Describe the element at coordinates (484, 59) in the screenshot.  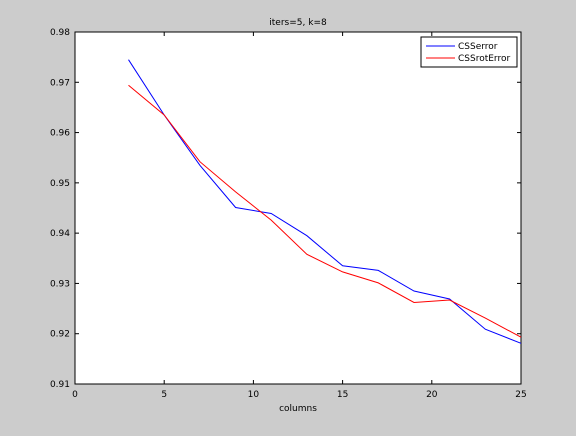
I see `legend-label: CSSrotError` at that location.